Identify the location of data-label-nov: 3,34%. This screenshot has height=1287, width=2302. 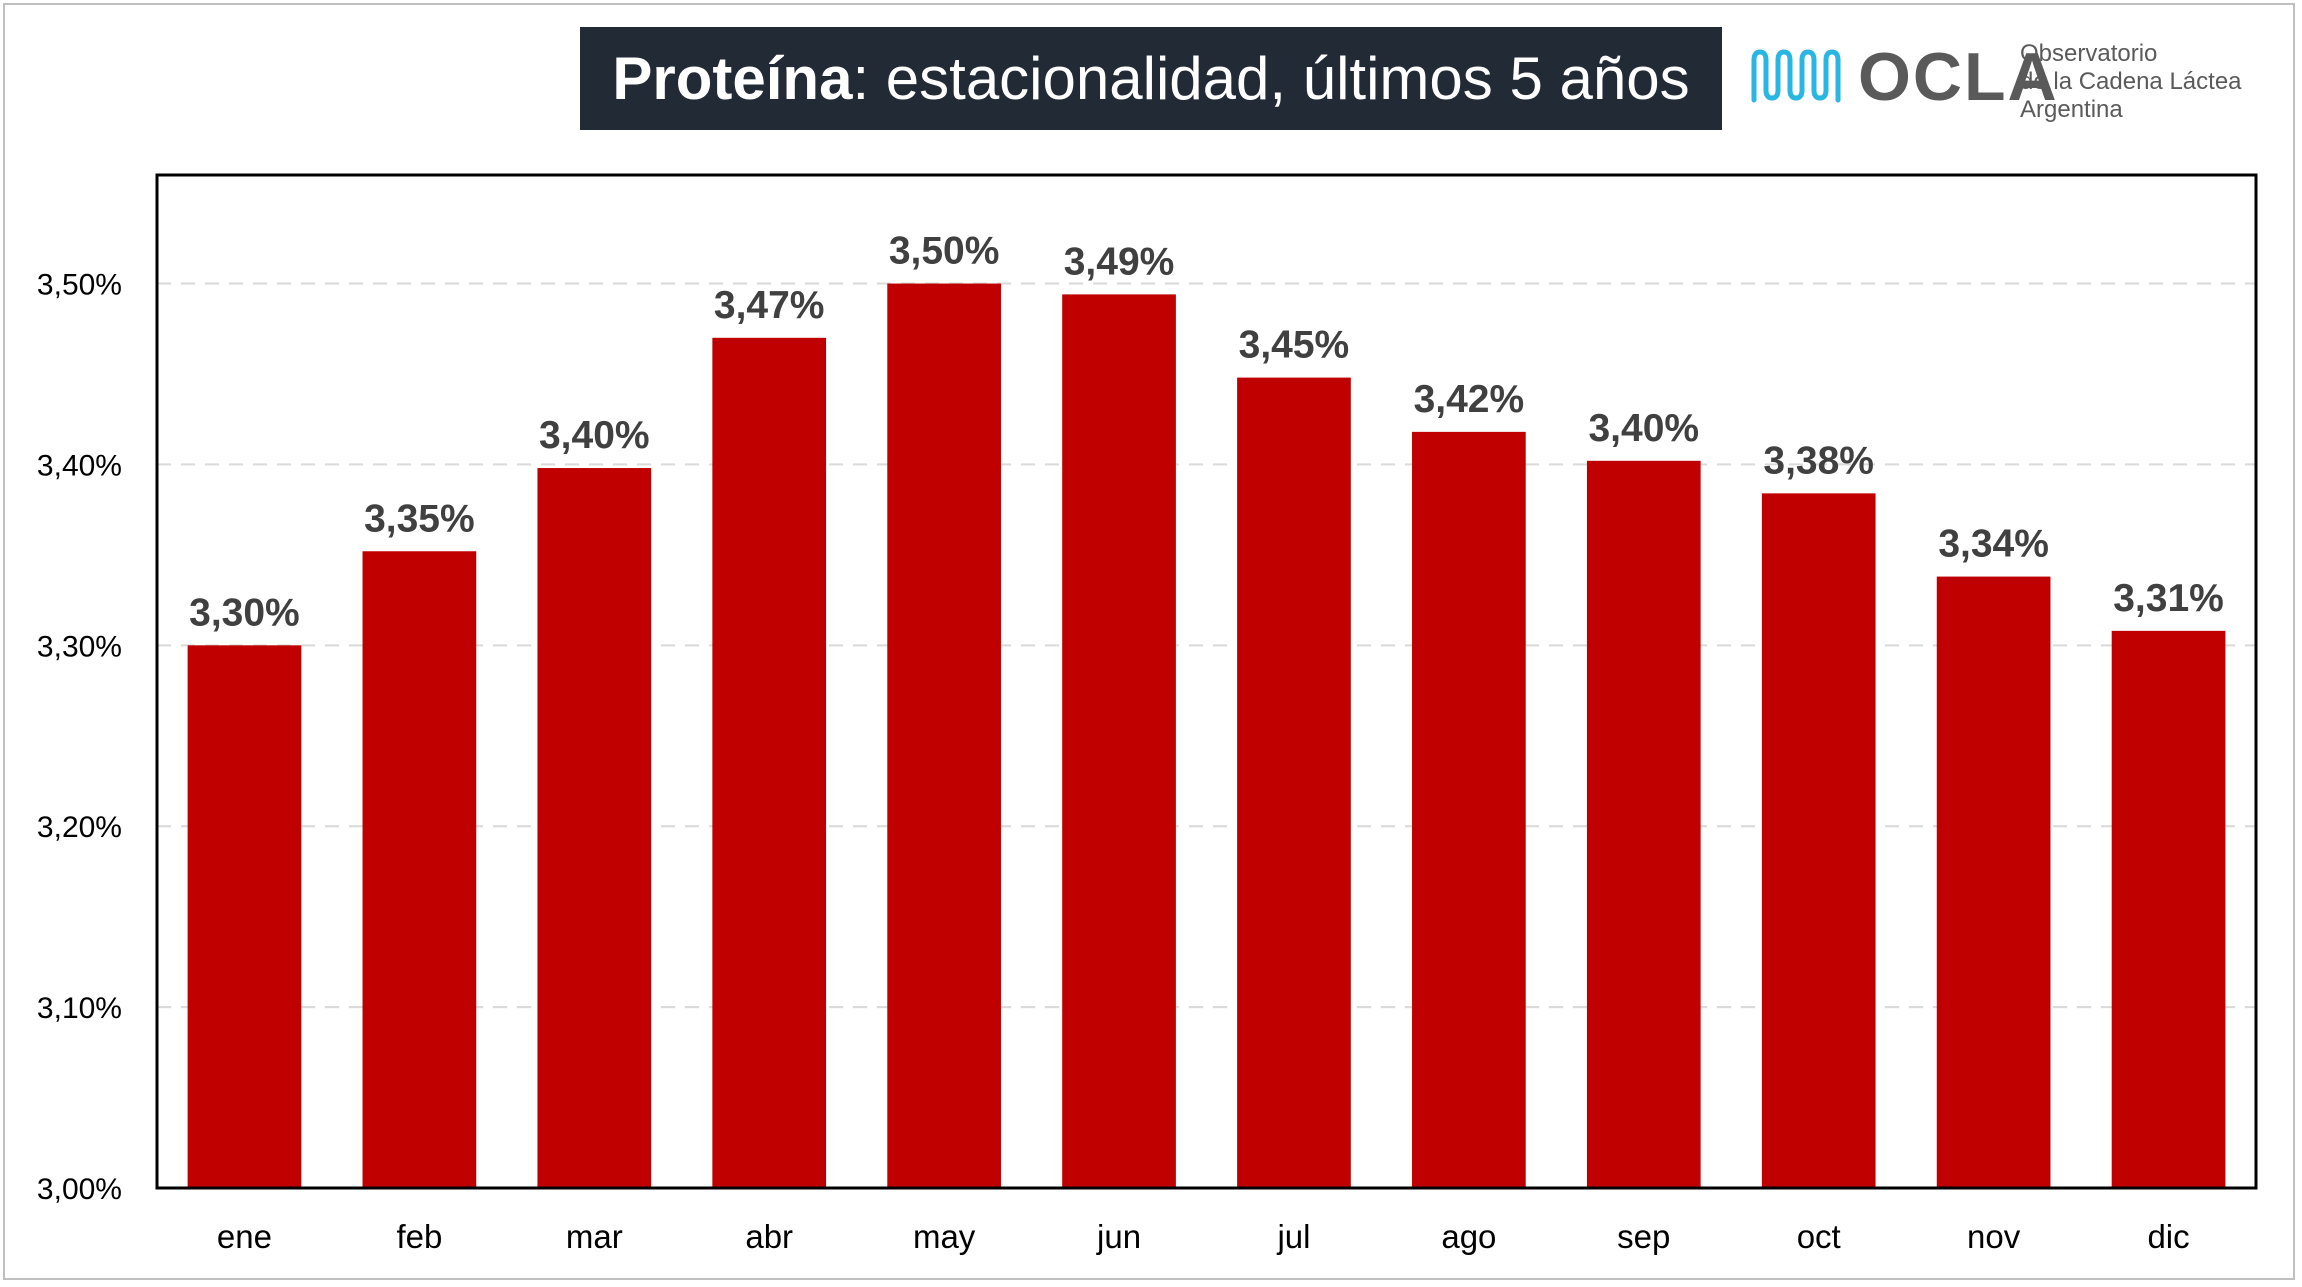
(1993, 544).